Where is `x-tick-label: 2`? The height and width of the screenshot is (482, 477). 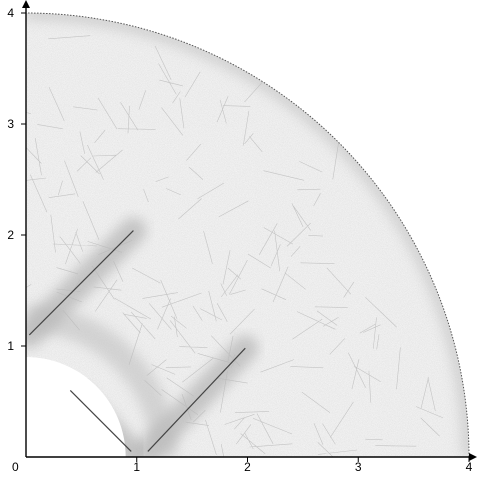 x-tick-label: 2 is located at coordinates (247, 467).